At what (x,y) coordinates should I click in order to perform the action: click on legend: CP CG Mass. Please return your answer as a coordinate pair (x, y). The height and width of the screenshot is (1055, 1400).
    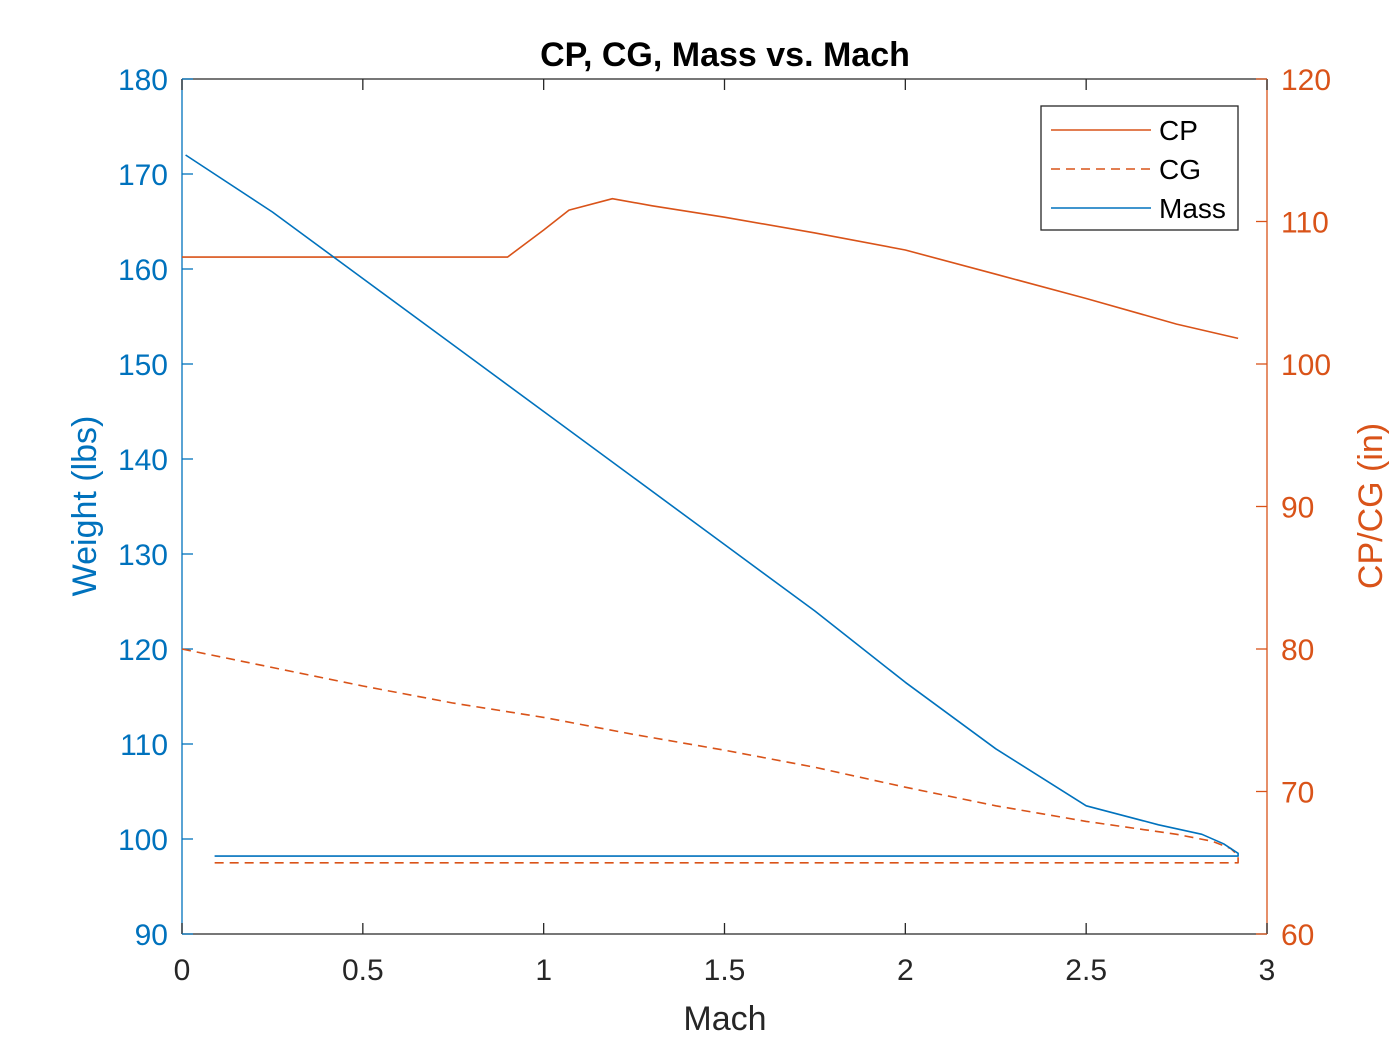
    Looking at the image, I should click on (1139, 168).